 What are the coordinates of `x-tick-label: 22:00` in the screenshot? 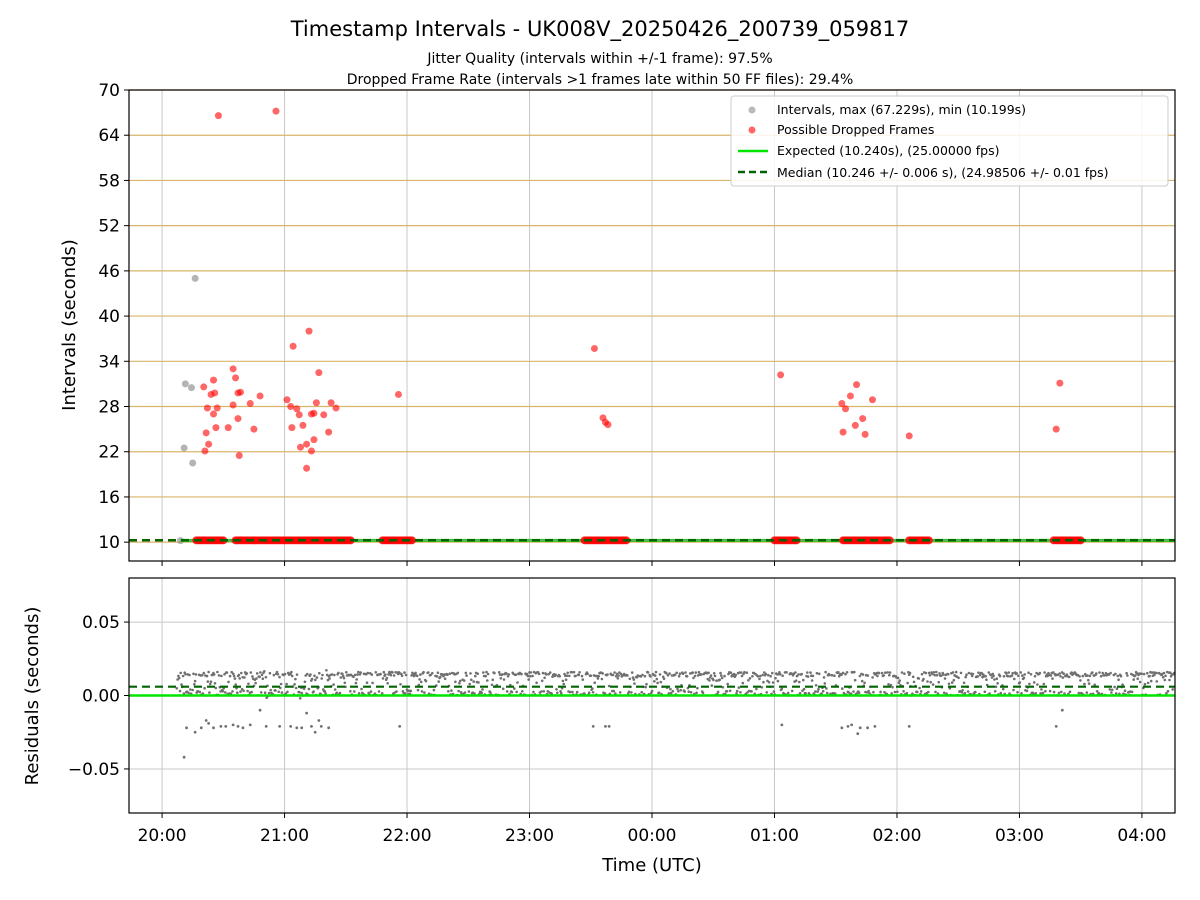 It's located at (407, 836).